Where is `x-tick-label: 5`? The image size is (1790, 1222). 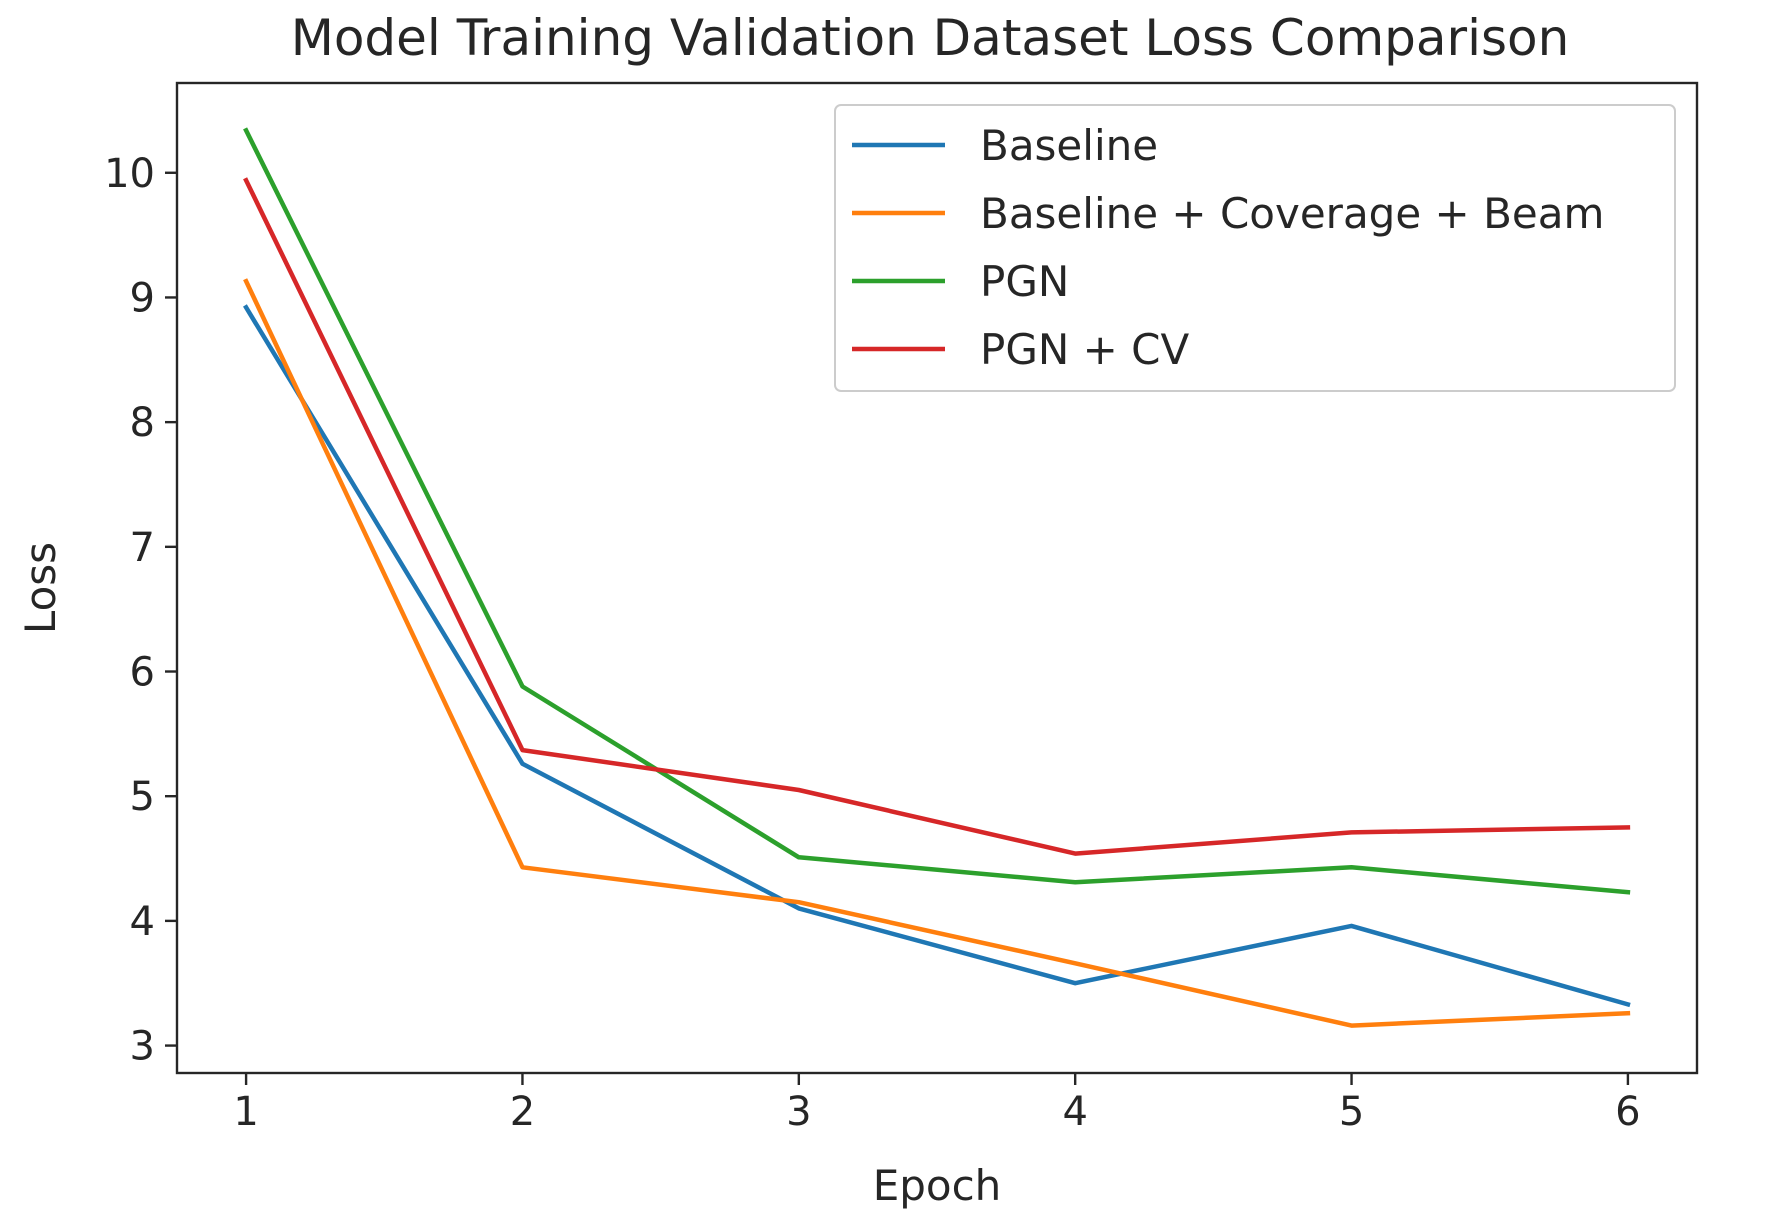
x-tick-label: 5 is located at coordinates (1351, 1112).